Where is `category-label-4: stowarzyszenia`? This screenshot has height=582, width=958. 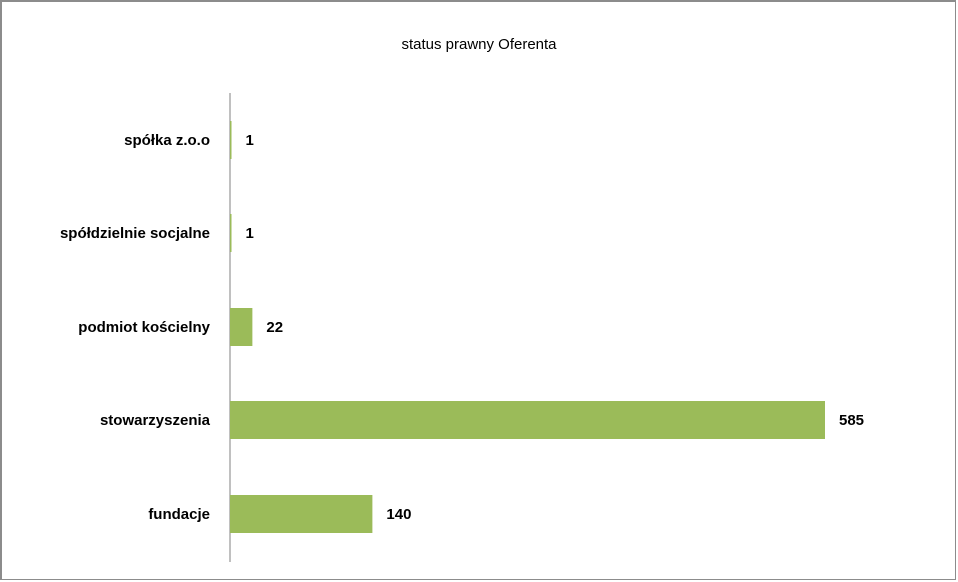 category-label-4: stowarzyszenia is located at coordinates (155, 420).